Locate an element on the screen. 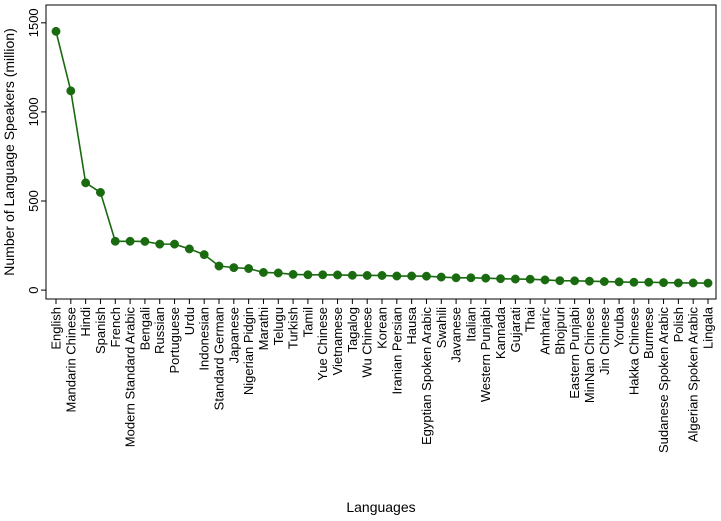  x-tick-label: Italian is located at coordinates (470, 324).